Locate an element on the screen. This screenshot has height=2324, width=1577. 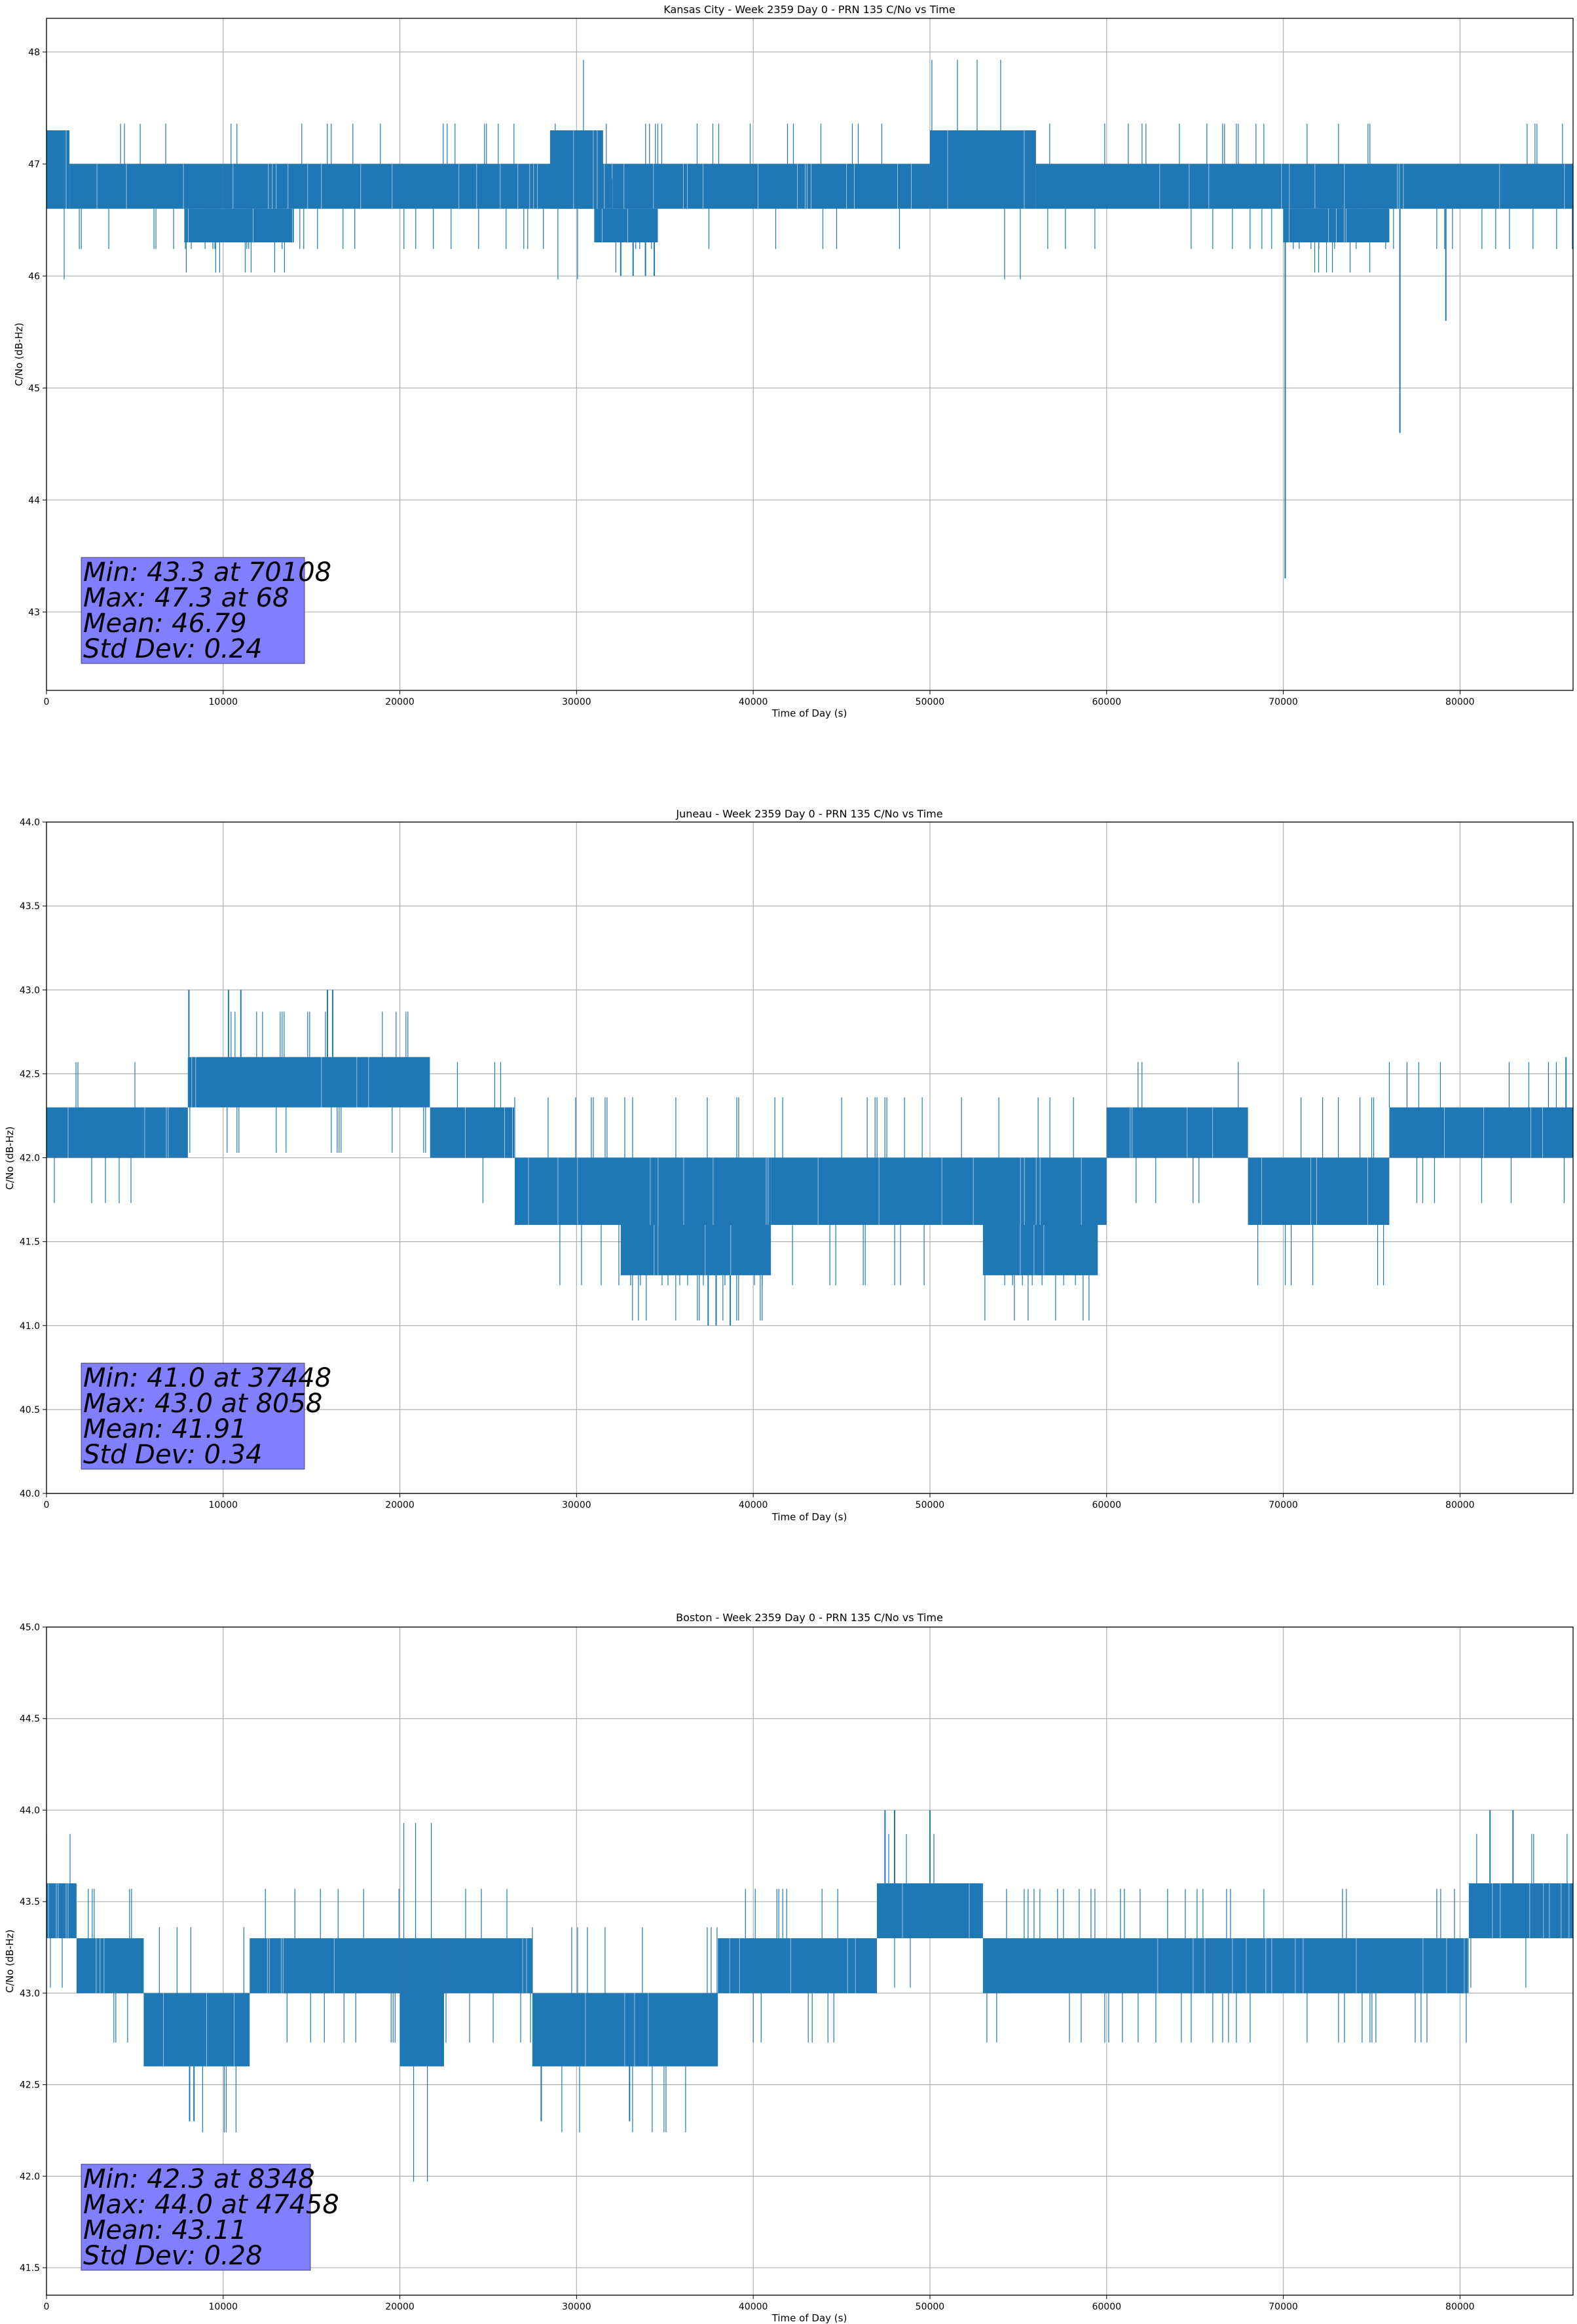
stats-mean-label: Mean: 41.91 is located at coordinates (165, 1429).